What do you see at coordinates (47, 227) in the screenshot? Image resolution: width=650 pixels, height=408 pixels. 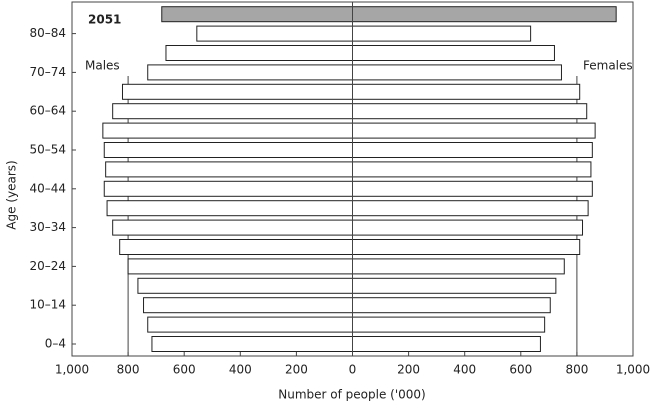 I see `y-tick-label: 30–34` at bounding box center [47, 227].